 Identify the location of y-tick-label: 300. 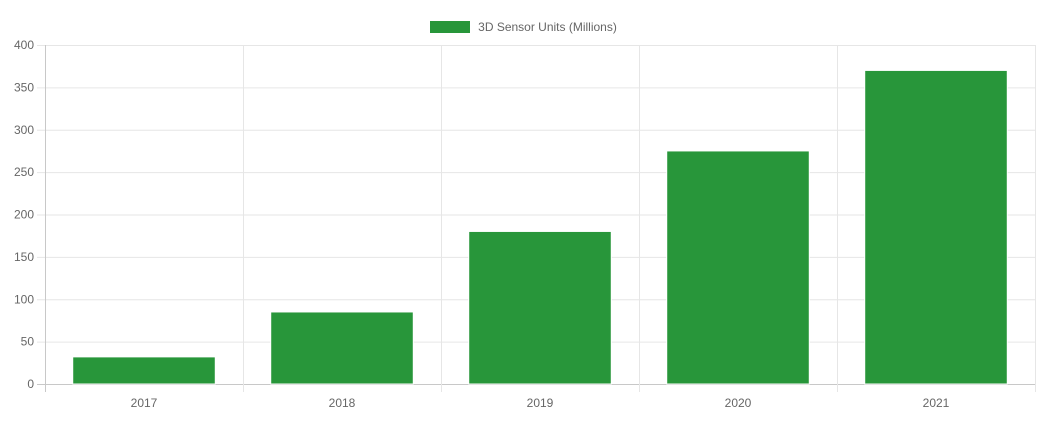
(24, 130).